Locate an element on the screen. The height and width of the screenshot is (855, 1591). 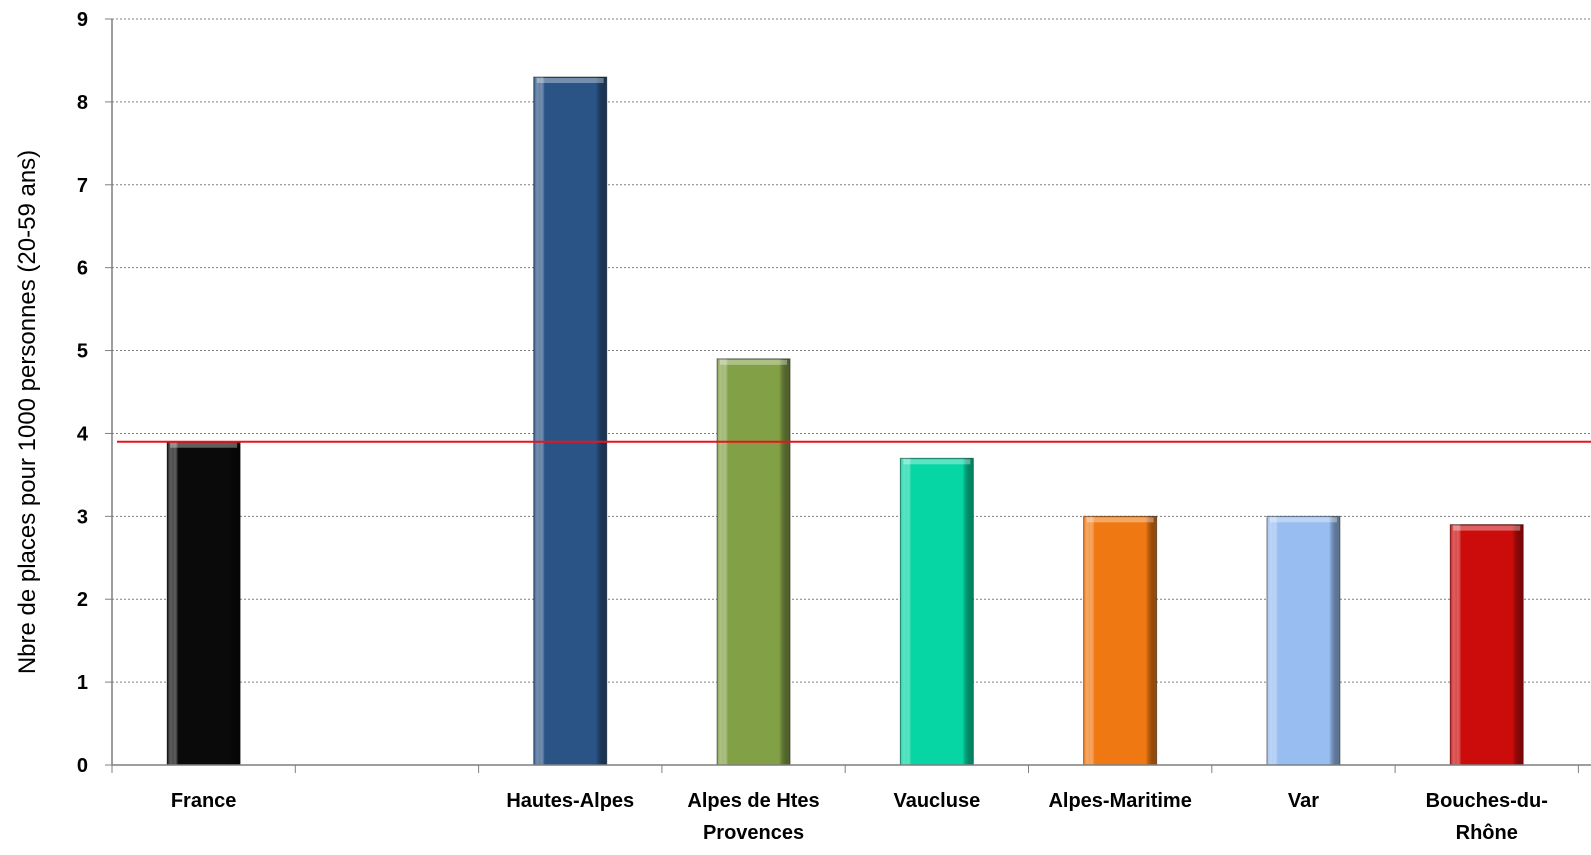
y-tick-label: 1 is located at coordinates (82, 683).